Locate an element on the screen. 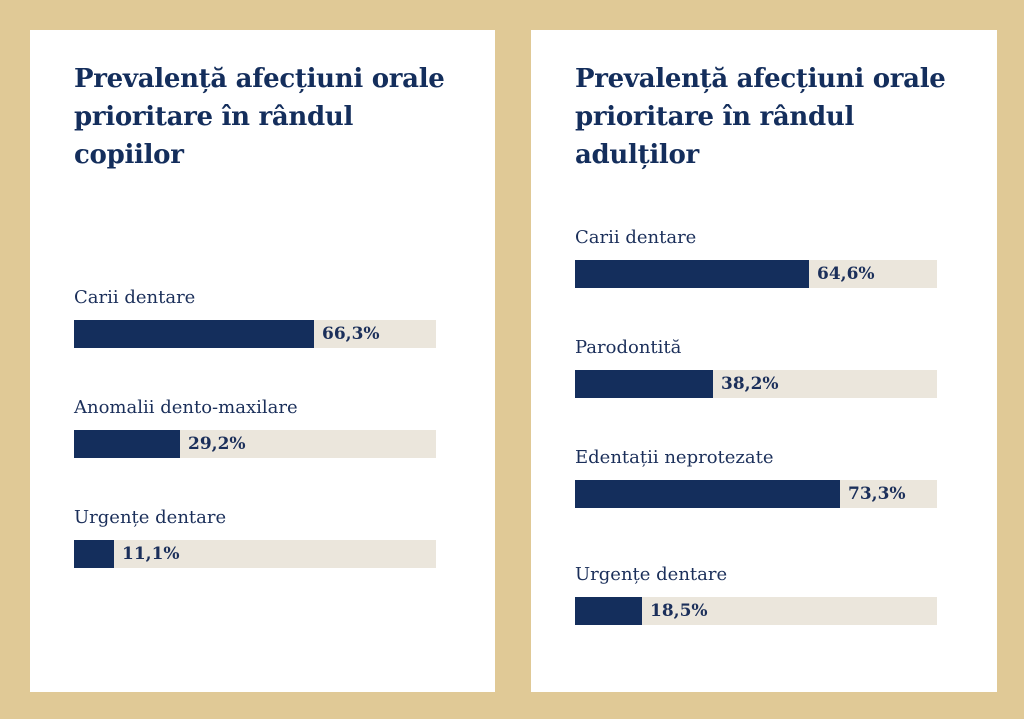 This screenshot has width=1024, height=719. category-label: Edentații neprotezate is located at coordinates (674, 457).